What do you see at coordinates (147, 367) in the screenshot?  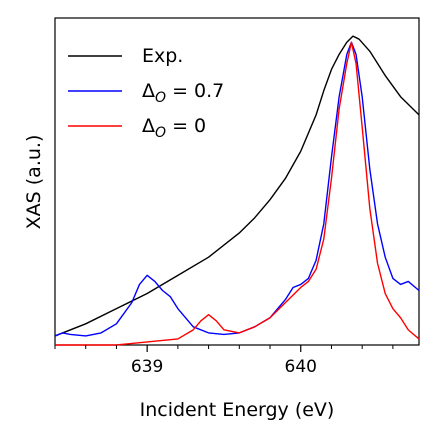 I see `x-tick-label: 639` at bounding box center [147, 367].